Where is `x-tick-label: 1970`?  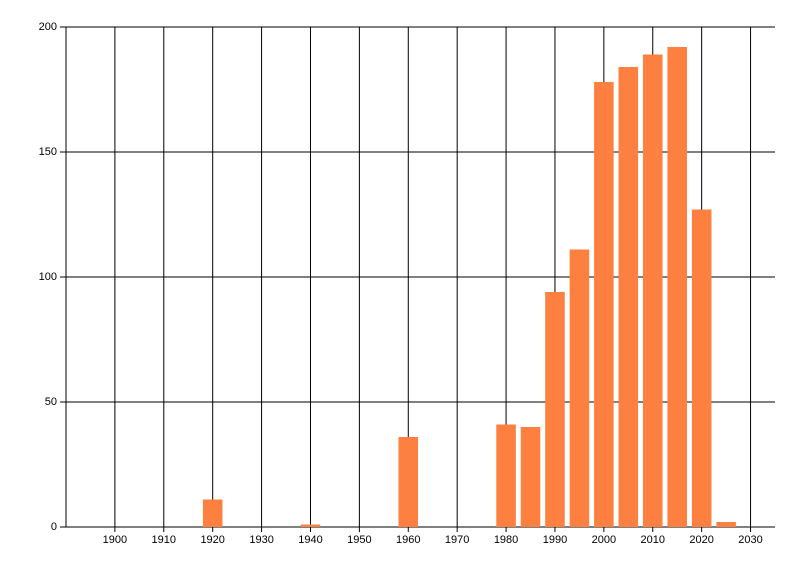 x-tick-label: 1970 is located at coordinates (457, 540).